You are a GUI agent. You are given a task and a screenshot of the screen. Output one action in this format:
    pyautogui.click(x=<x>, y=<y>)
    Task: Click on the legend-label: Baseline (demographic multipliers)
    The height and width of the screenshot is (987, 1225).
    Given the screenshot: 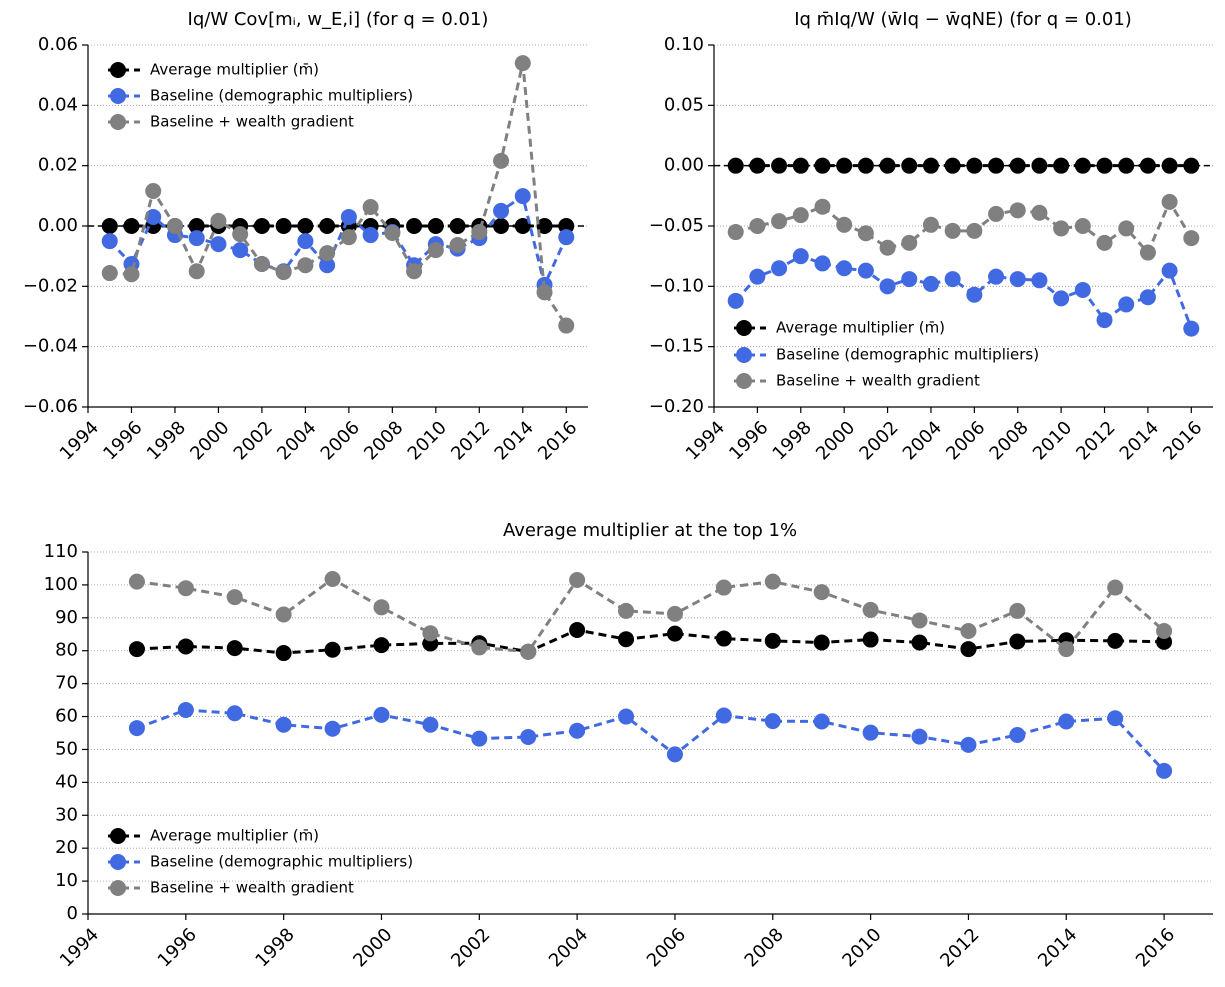 What is the action you would take?
    pyautogui.click(x=281, y=96)
    